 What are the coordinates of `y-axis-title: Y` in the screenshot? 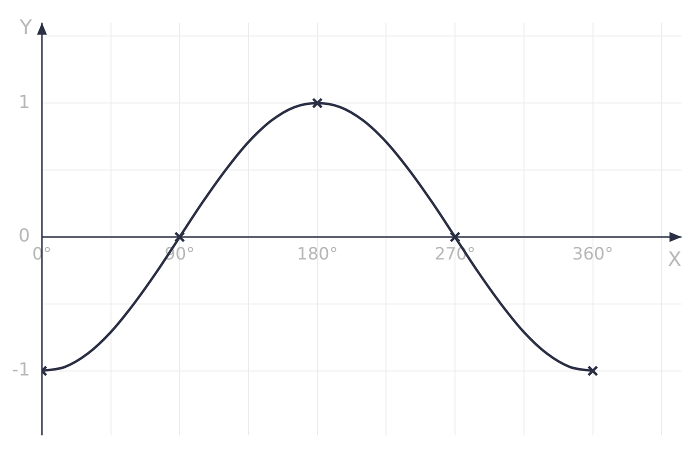 It's located at (25, 27).